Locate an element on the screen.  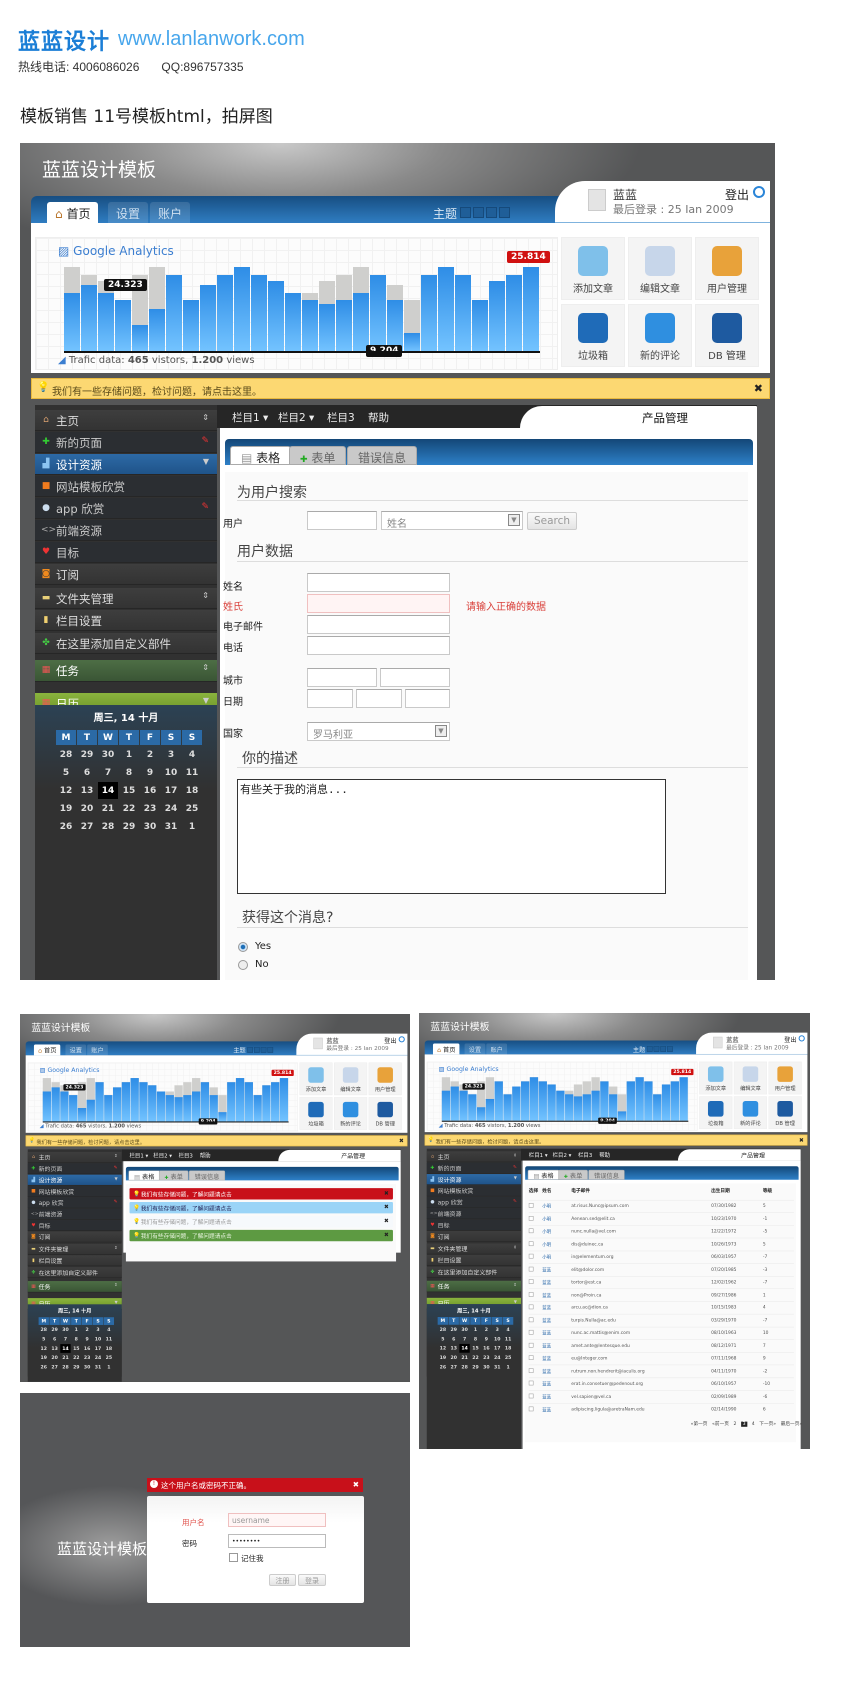
calendar-day: 17 is located at coordinates (98, 1348).